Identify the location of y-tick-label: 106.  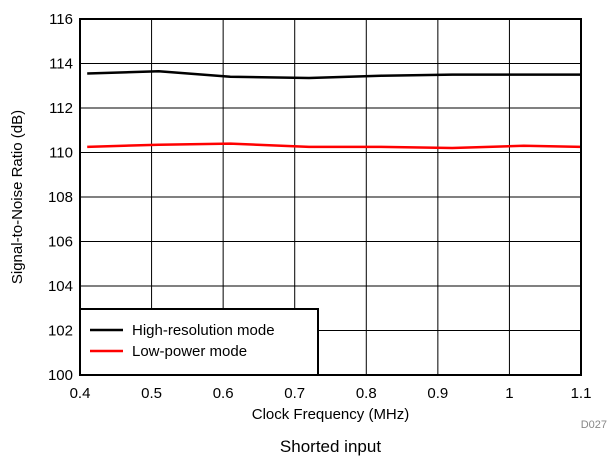
(60, 242).